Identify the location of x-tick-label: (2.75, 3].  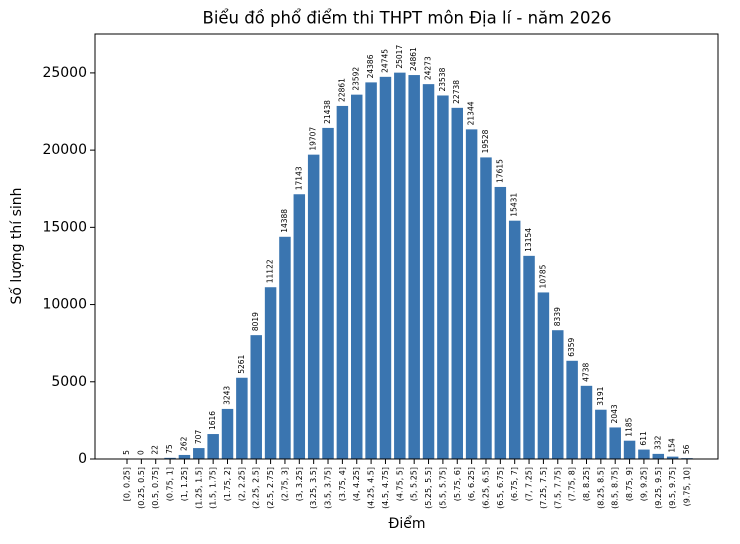
(284, 484).